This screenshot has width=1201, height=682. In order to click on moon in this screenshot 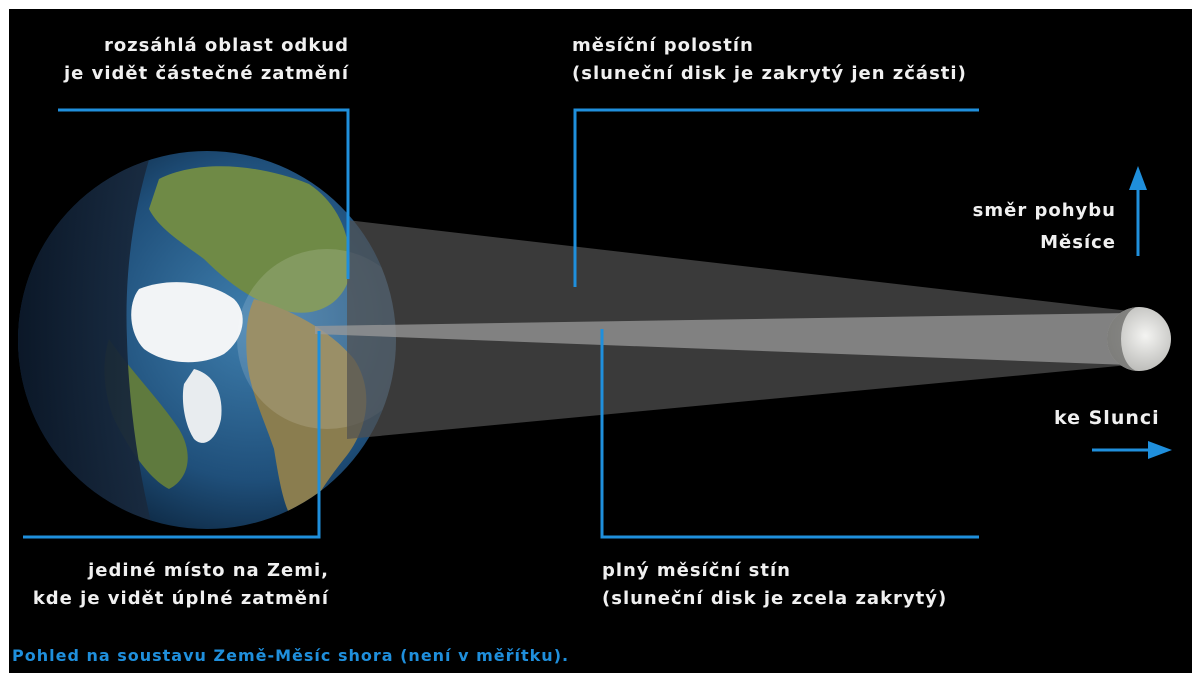, I will do `click(1139, 339)`.